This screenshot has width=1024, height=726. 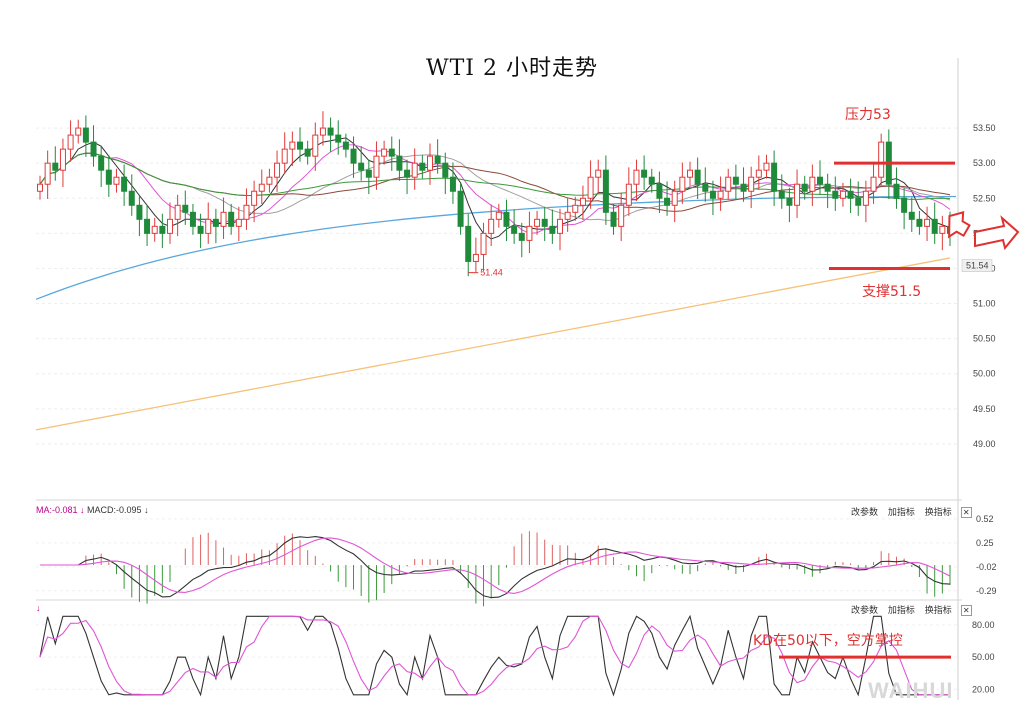 What do you see at coordinates (983, 689) in the screenshot?
I see `kd-tick-label: 20.00` at bounding box center [983, 689].